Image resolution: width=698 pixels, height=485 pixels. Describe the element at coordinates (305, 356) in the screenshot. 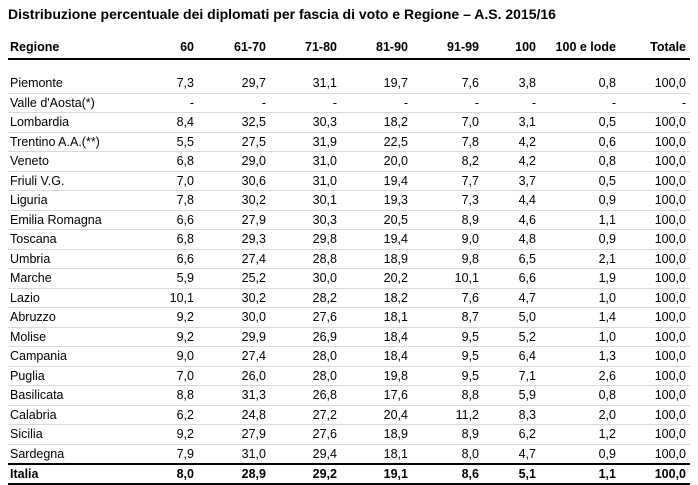

I see `table-cell: 28,0` at that location.